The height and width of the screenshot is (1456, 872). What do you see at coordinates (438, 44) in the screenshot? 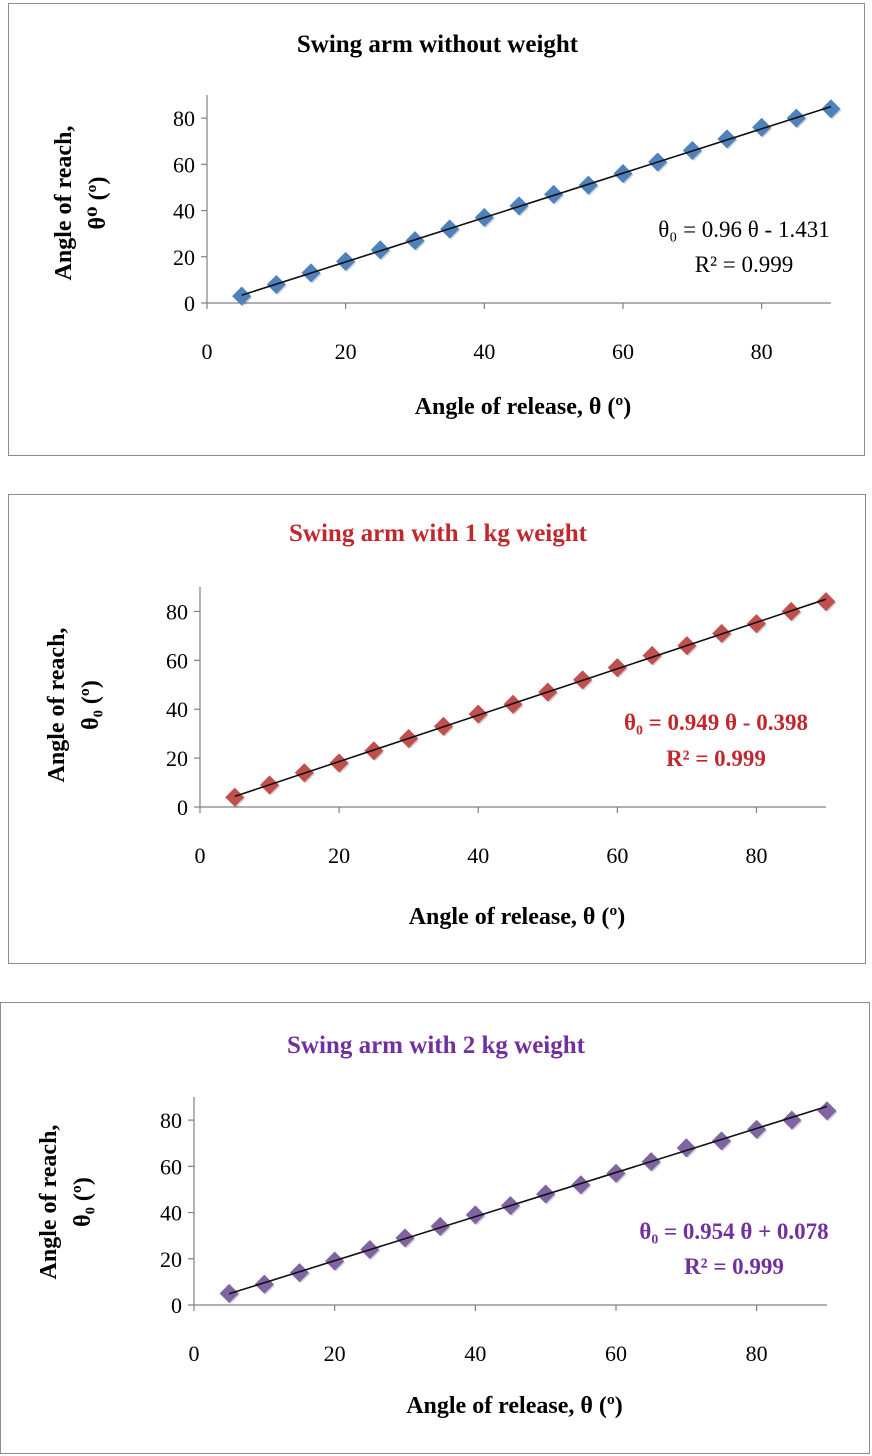
I see `chart-title: Swing arm without weight` at bounding box center [438, 44].